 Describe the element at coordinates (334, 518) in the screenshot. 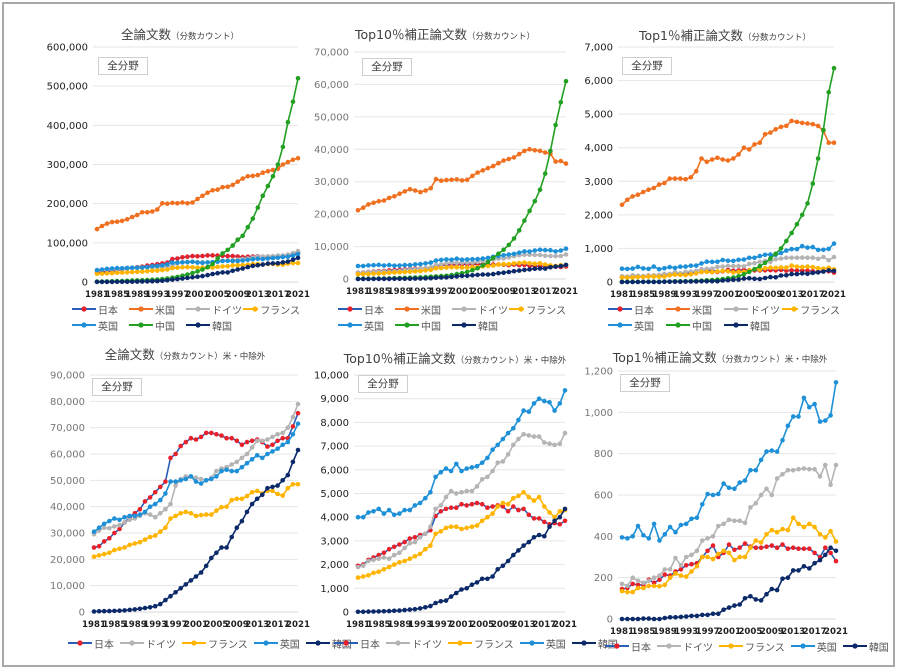

I see `y-tick-label: 4,000` at that location.